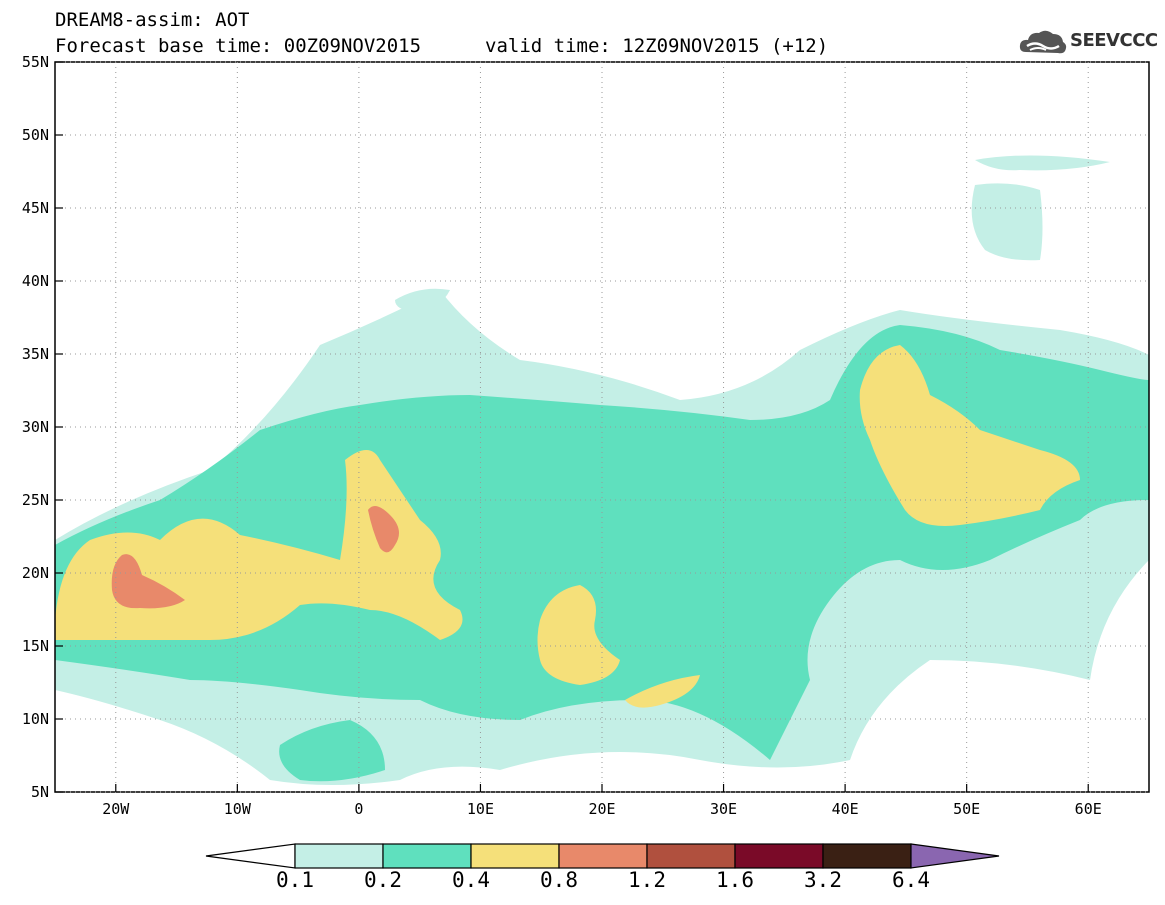 The width and height of the screenshot is (1165, 905). I want to click on logo-text: SEEVCCC, so click(1114, 40).